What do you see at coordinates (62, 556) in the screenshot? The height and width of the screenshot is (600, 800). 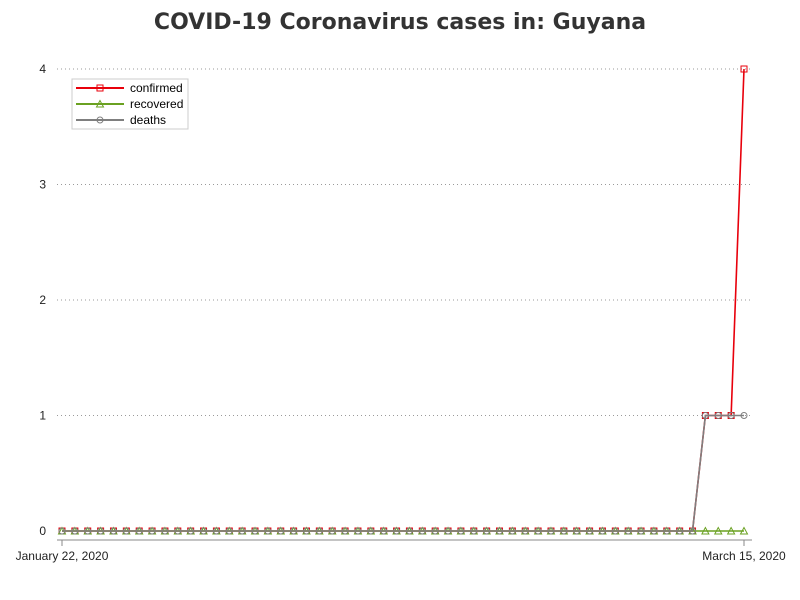 I see `x-tick-label: January 22, 2020` at bounding box center [62, 556].